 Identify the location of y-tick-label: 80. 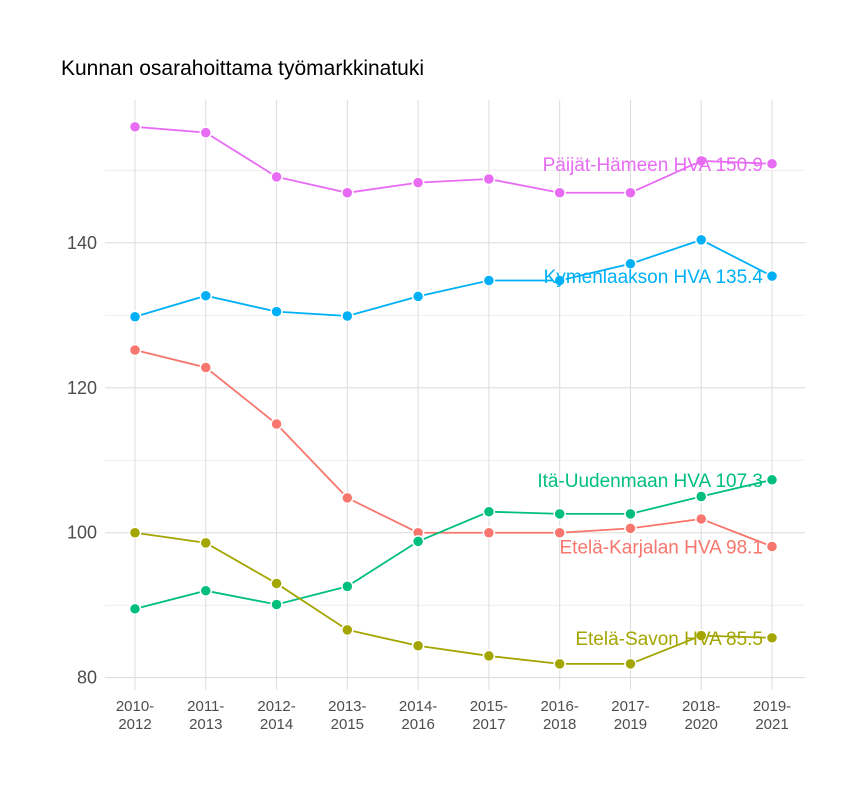
(87, 678).